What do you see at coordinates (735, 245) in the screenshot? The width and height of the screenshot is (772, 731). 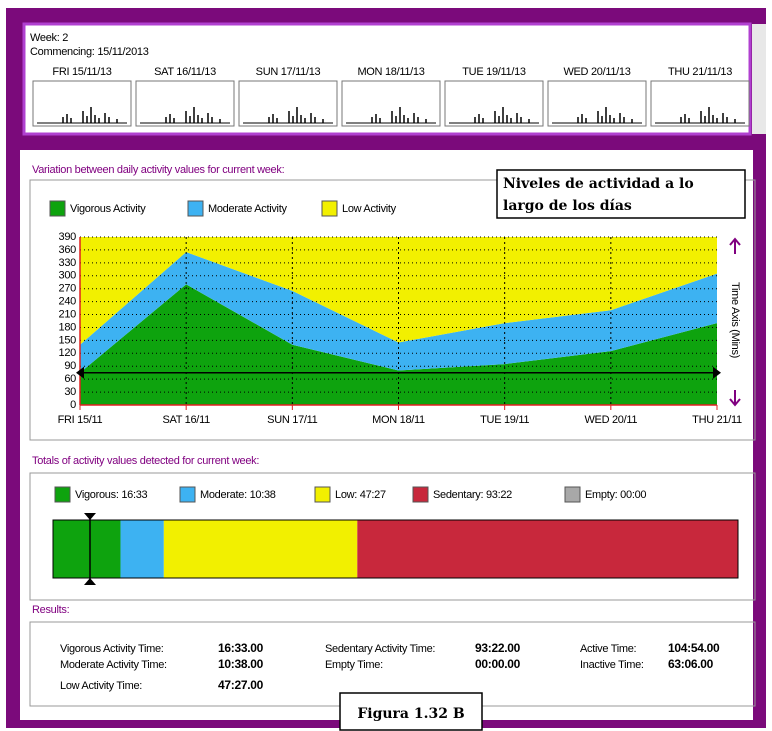 I see `arrow-up` at bounding box center [735, 245].